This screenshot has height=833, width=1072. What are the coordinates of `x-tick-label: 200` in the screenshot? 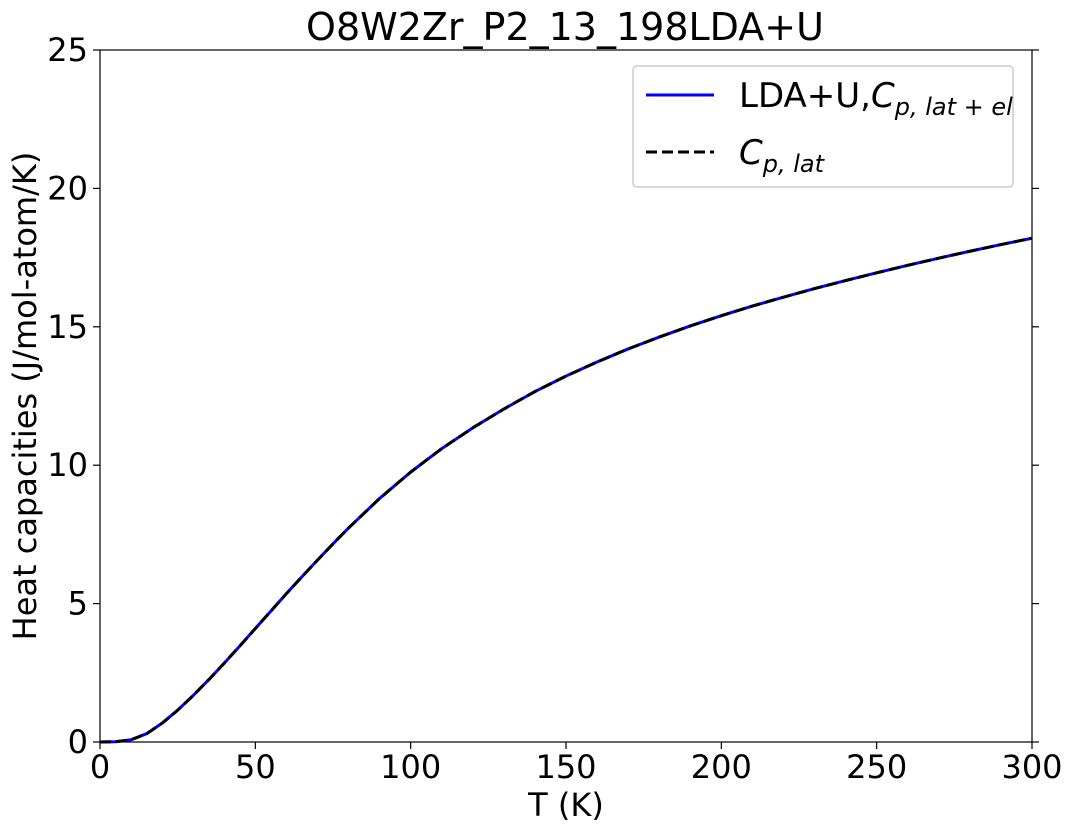 It's located at (721, 767).